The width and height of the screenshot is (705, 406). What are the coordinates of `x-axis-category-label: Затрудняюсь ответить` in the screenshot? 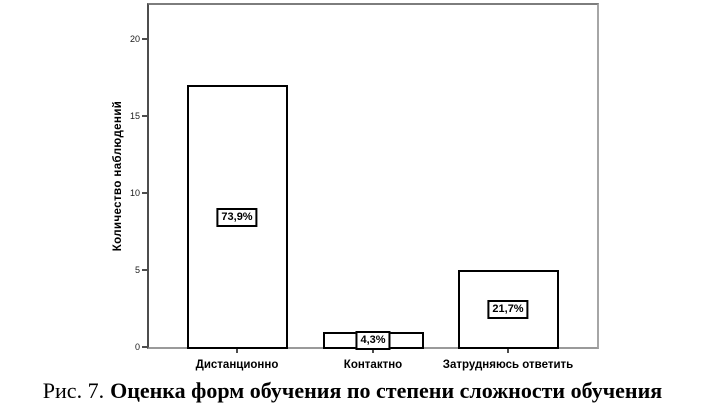 It's located at (508, 365).